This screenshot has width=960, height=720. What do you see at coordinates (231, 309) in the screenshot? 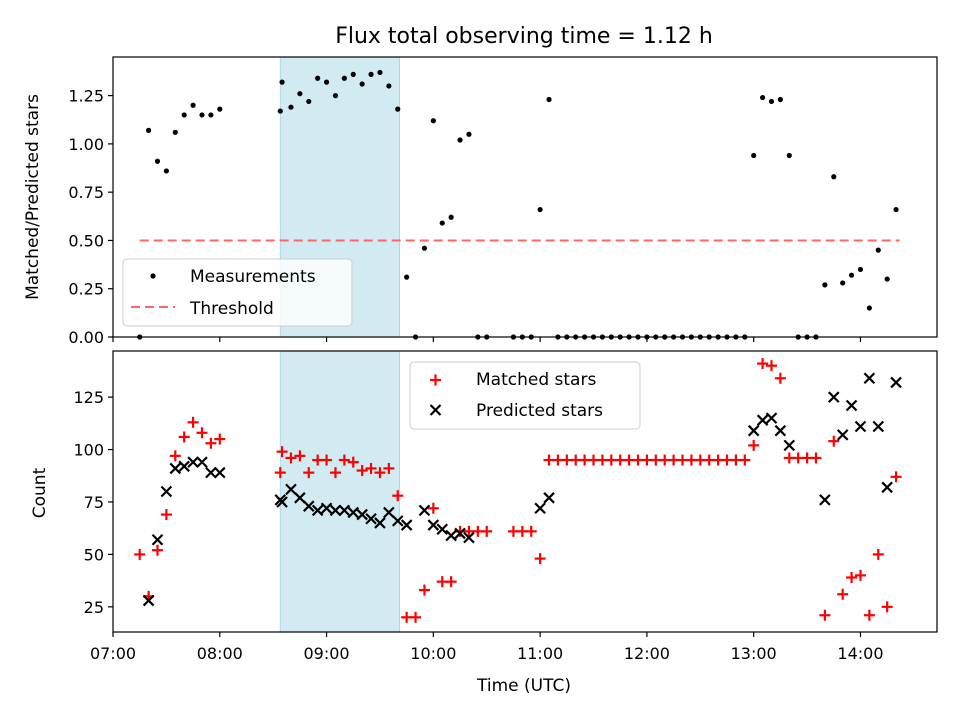
I see `legend-label: Threshold` at bounding box center [231, 309].